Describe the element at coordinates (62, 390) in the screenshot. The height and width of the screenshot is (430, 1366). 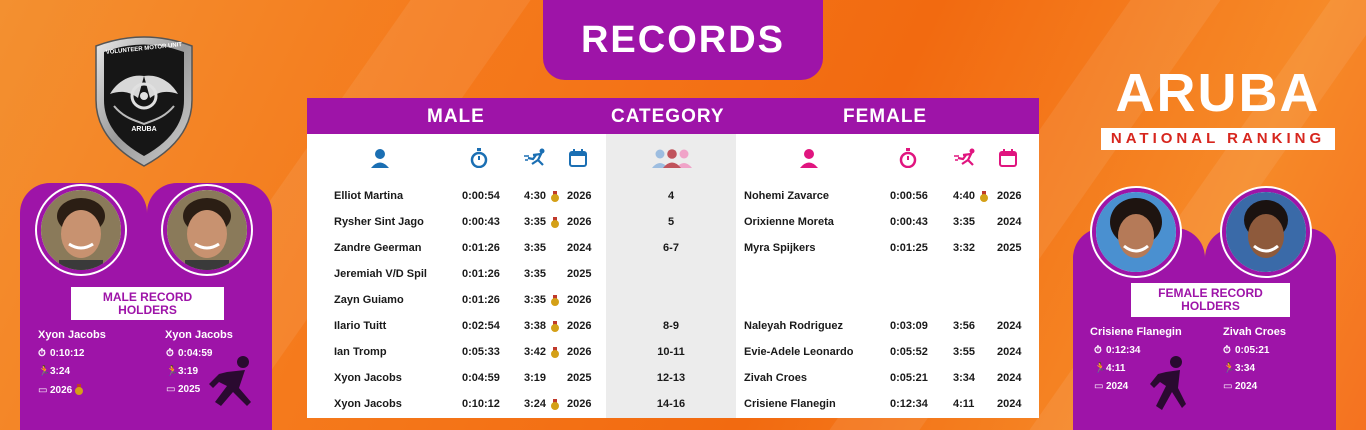
I see `holder-year: ▭ 2026` at that location.